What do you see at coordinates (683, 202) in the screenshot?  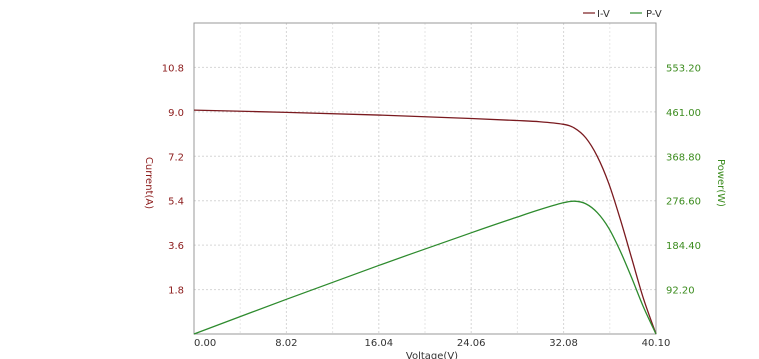 I see `y2-tick-label: 276.60` at bounding box center [683, 202].